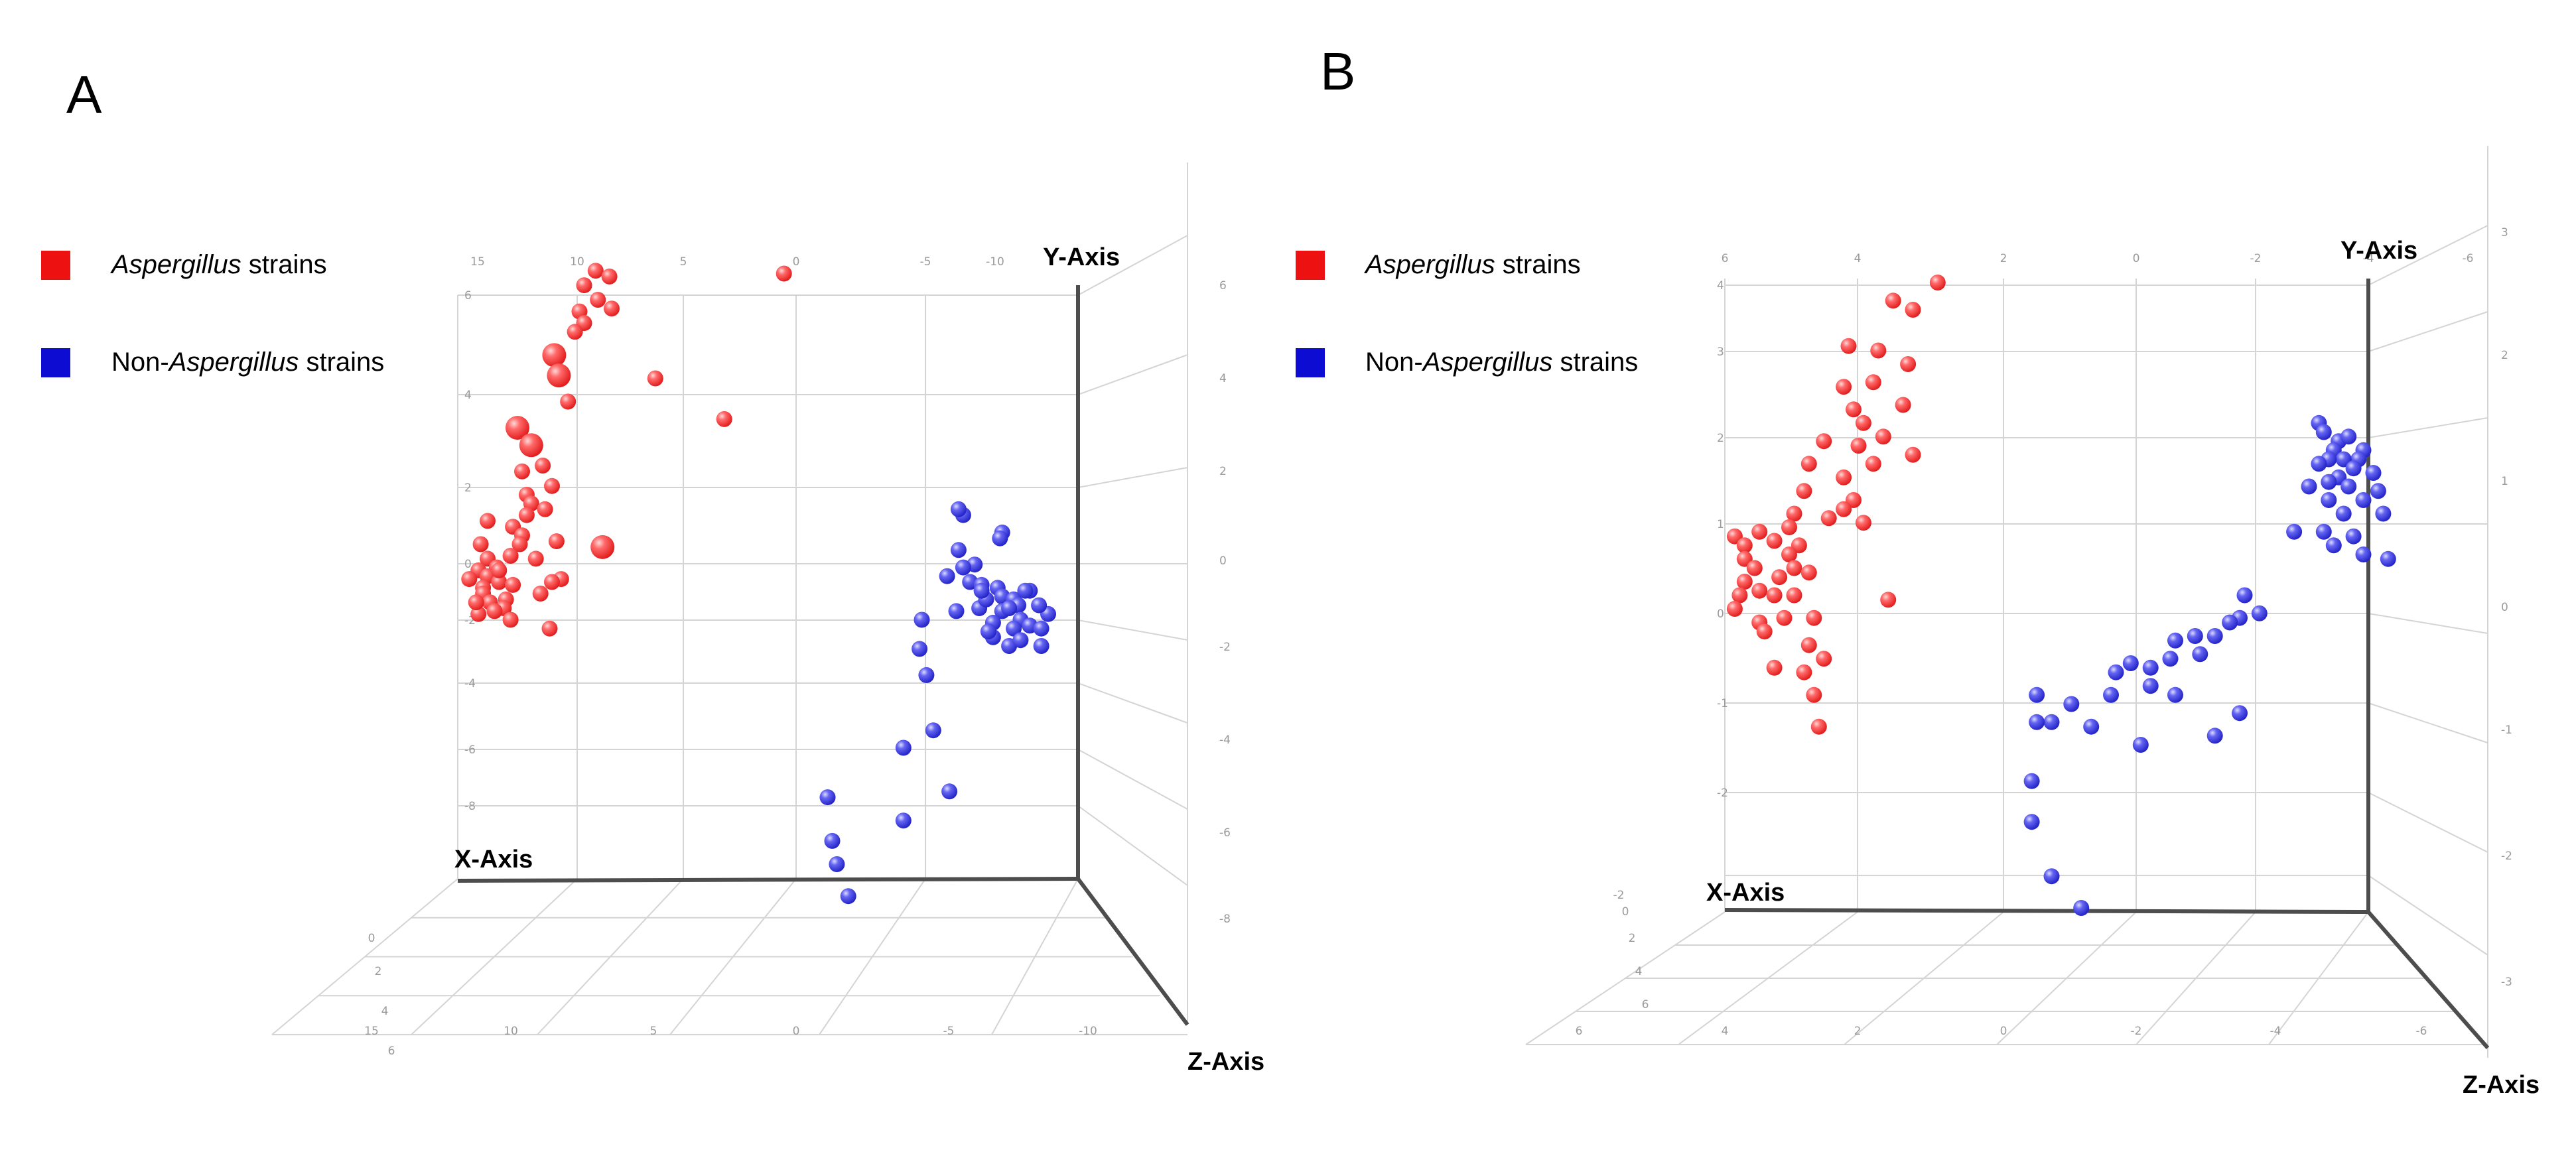 The image size is (2576, 1154). What do you see at coordinates (2506, 856) in the screenshot?
I see `panel-b-y-right-tick-label: -2` at bounding box center [2506, 856].